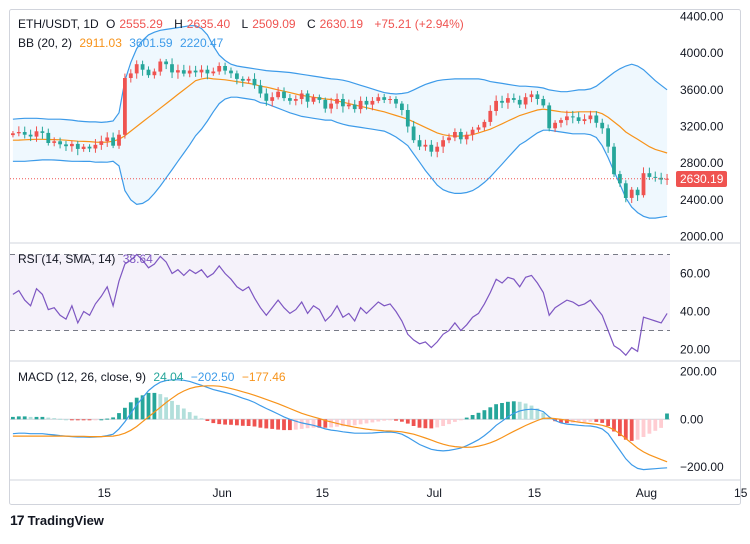 This screenshot has height=544, width=750. Describe the element at coordinates (646, 493) in the screenshot. I see `time-axis-tick: Aug` at that location.